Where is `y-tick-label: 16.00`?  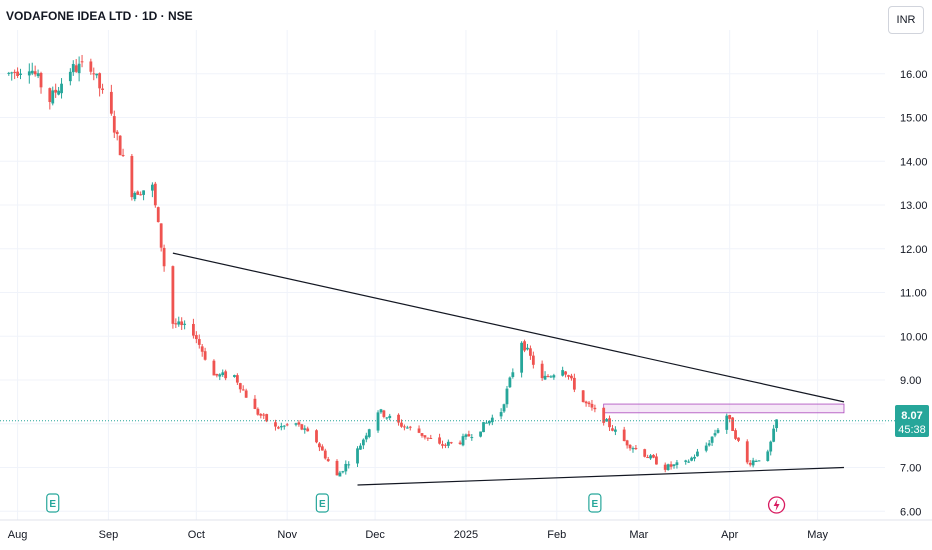 y-tick-label: 16.00 is located at coordinates (914, 75).